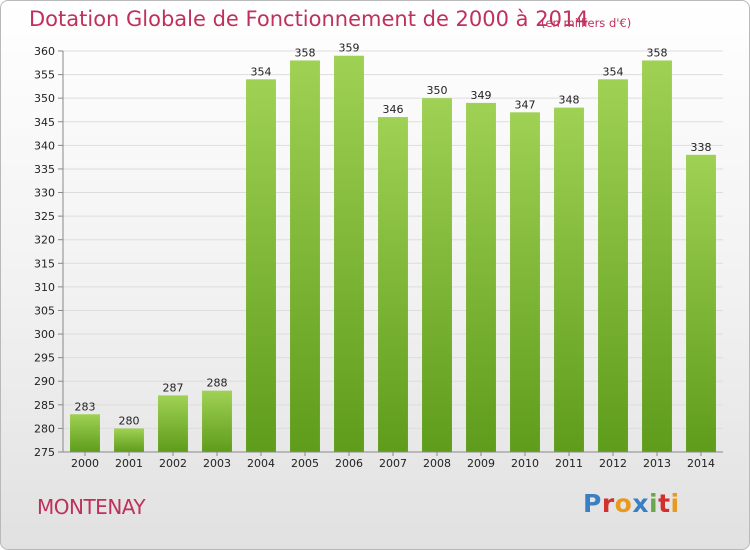 The image size is (750, 550). I want to click on y-tick-label: 360, so click(44, 51).